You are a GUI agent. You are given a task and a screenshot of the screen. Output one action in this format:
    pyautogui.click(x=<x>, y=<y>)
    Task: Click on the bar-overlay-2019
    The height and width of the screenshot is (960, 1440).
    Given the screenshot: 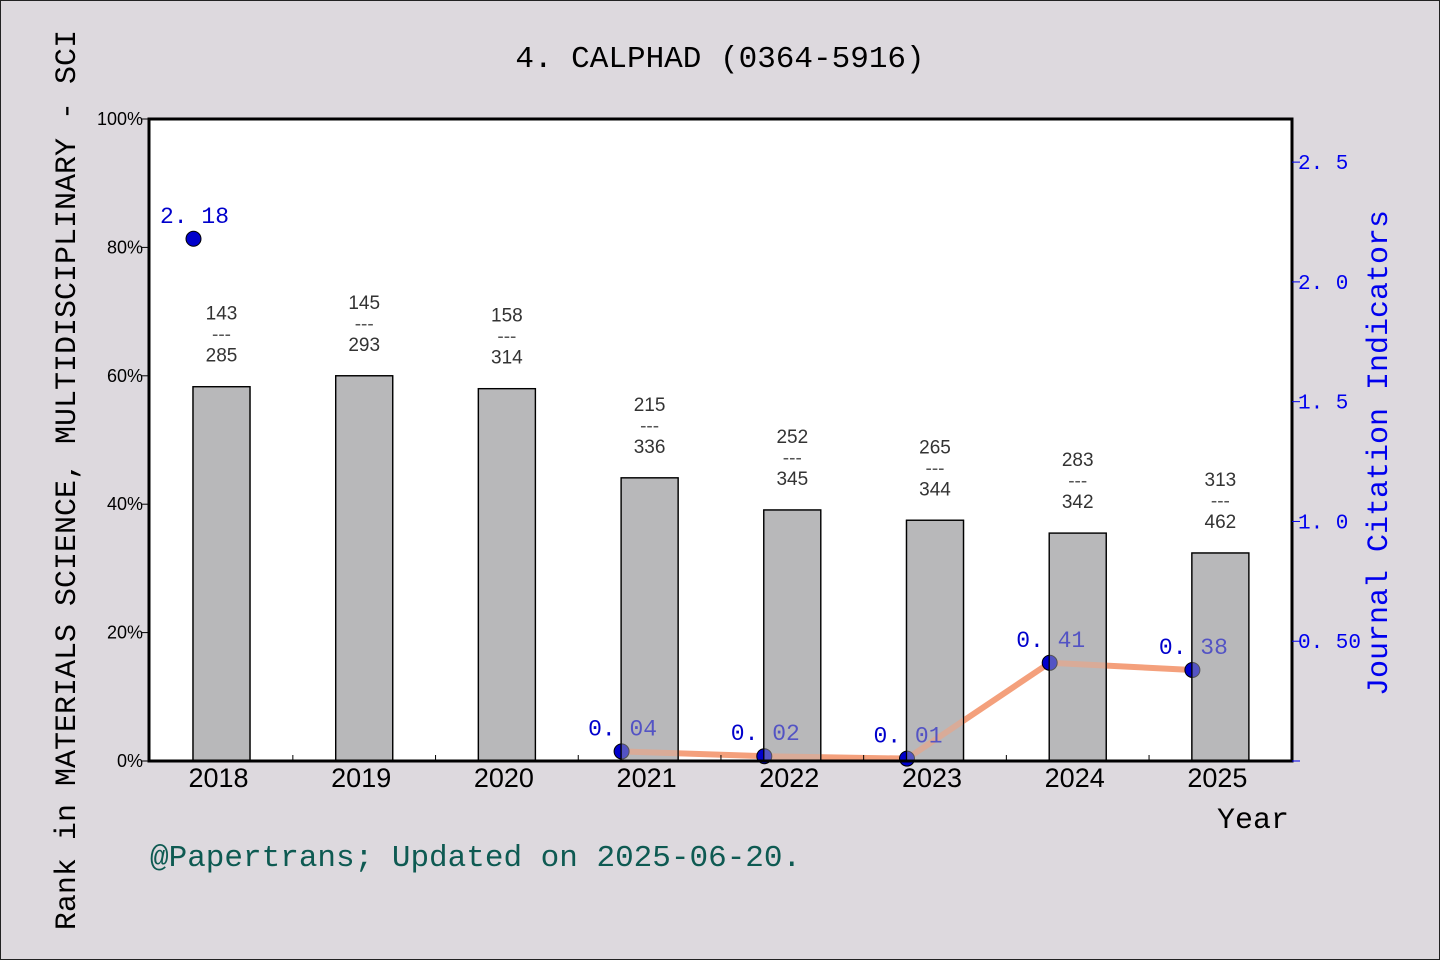 What is the action you would take?
    pyautogui.click(x=364, y=568)
    